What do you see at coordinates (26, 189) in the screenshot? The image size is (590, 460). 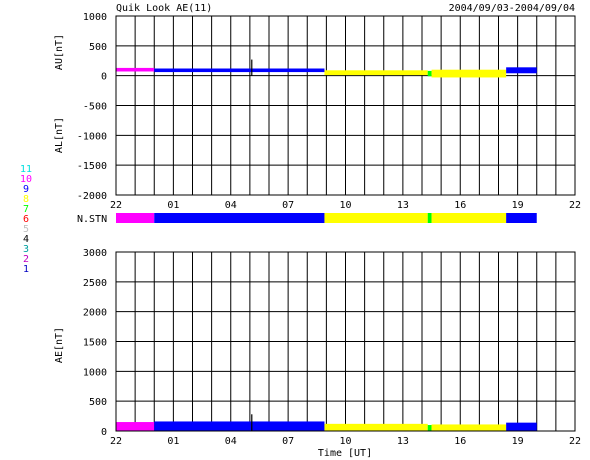 I see `legend-station-9: 9` at bounding box center [26, 189].